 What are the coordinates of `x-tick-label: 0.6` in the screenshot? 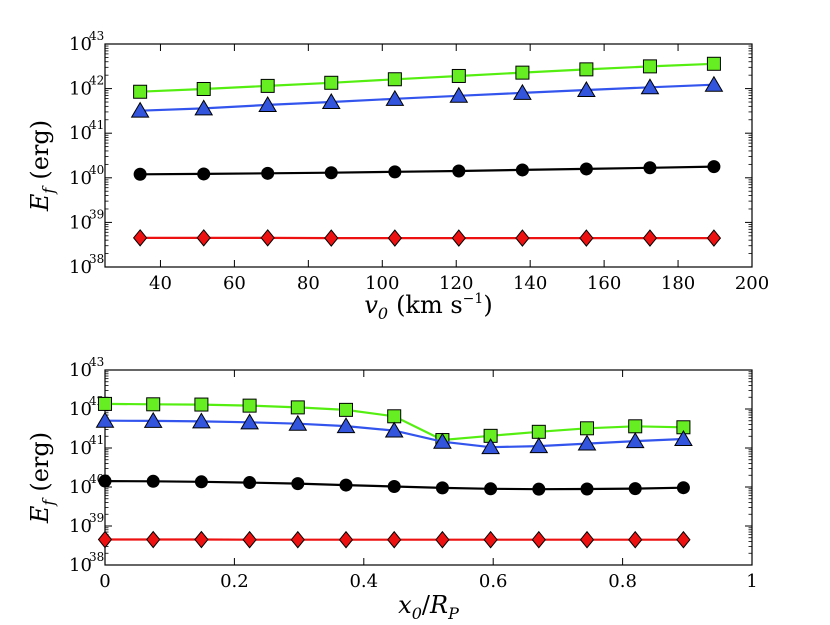 It's located at (493, 581).